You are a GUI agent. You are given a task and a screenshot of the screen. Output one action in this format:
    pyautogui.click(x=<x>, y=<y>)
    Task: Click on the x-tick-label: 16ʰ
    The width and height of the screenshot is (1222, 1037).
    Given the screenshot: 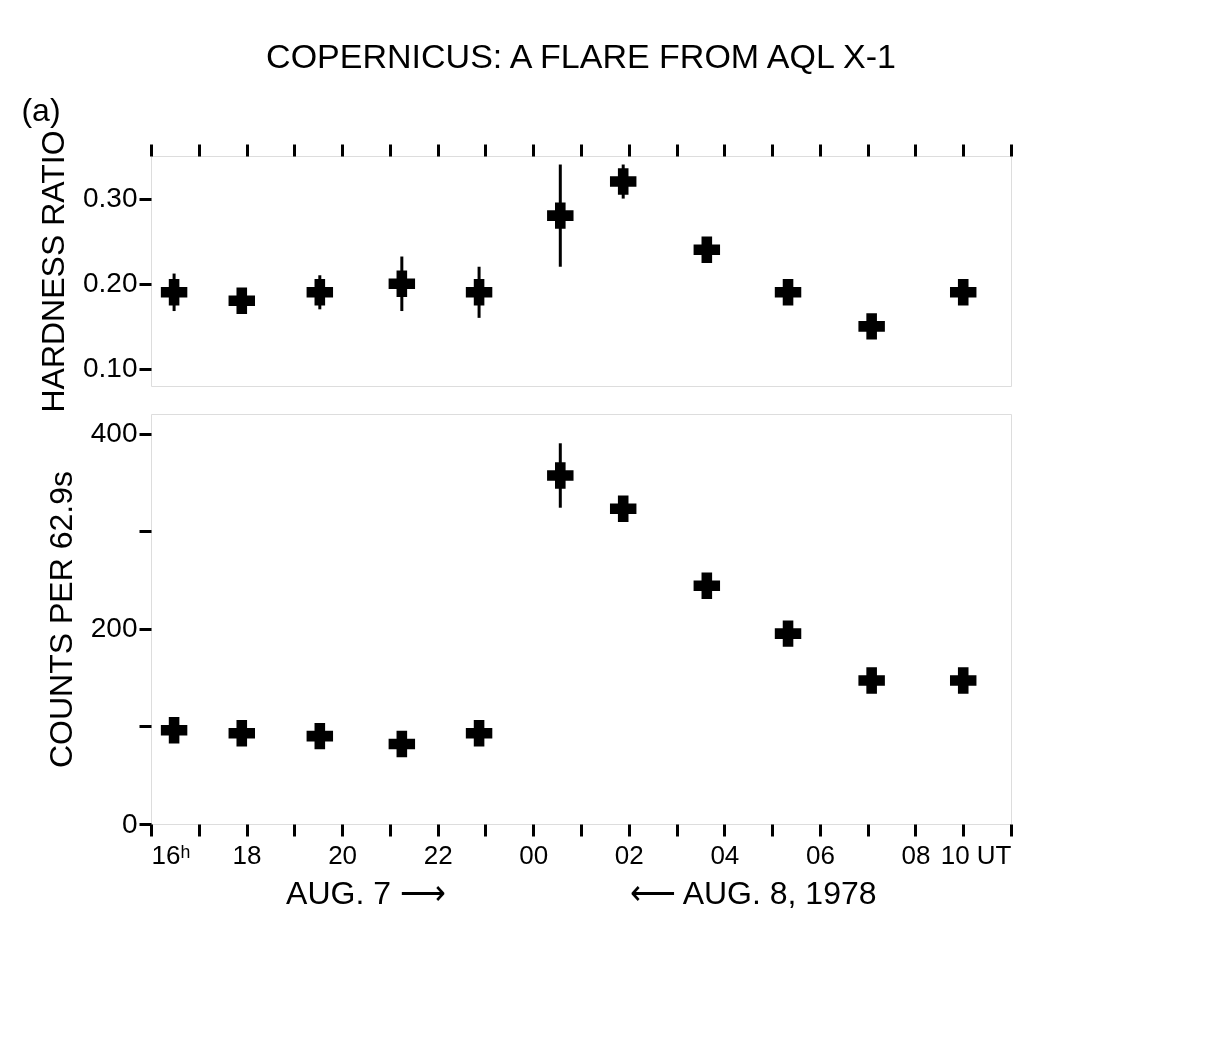 What is the action you would take?
    pyautogui.click(x=171, y=854)
    